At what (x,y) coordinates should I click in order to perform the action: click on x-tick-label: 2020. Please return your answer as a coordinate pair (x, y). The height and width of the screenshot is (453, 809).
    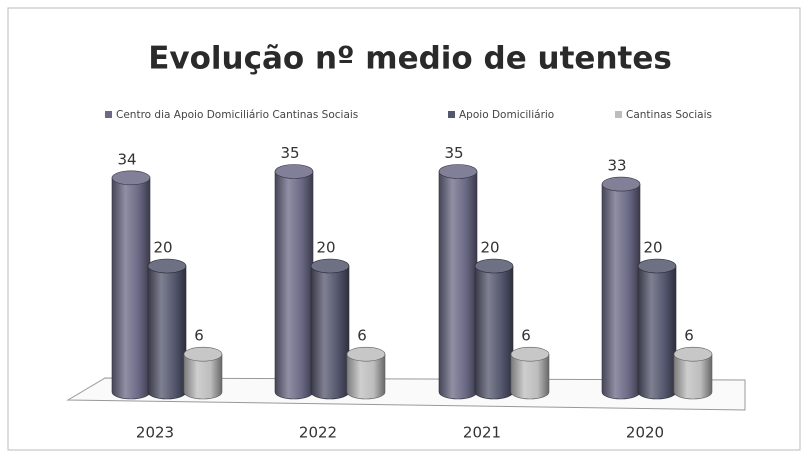
    Looking at the image, I should click on (645, 433).